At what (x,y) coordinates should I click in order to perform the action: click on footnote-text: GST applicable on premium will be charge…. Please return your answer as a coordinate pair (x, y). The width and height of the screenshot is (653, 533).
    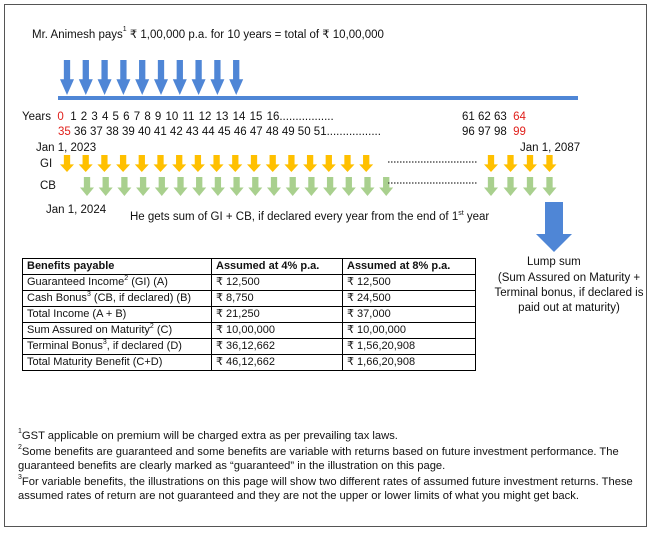
    Looking at the image, I should click on (209, 436).